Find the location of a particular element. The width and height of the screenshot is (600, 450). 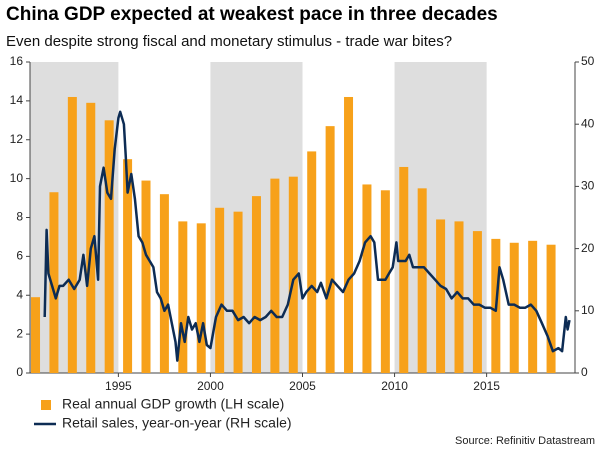

x-tick-label: 1995 is located at coordinates (118, 386).